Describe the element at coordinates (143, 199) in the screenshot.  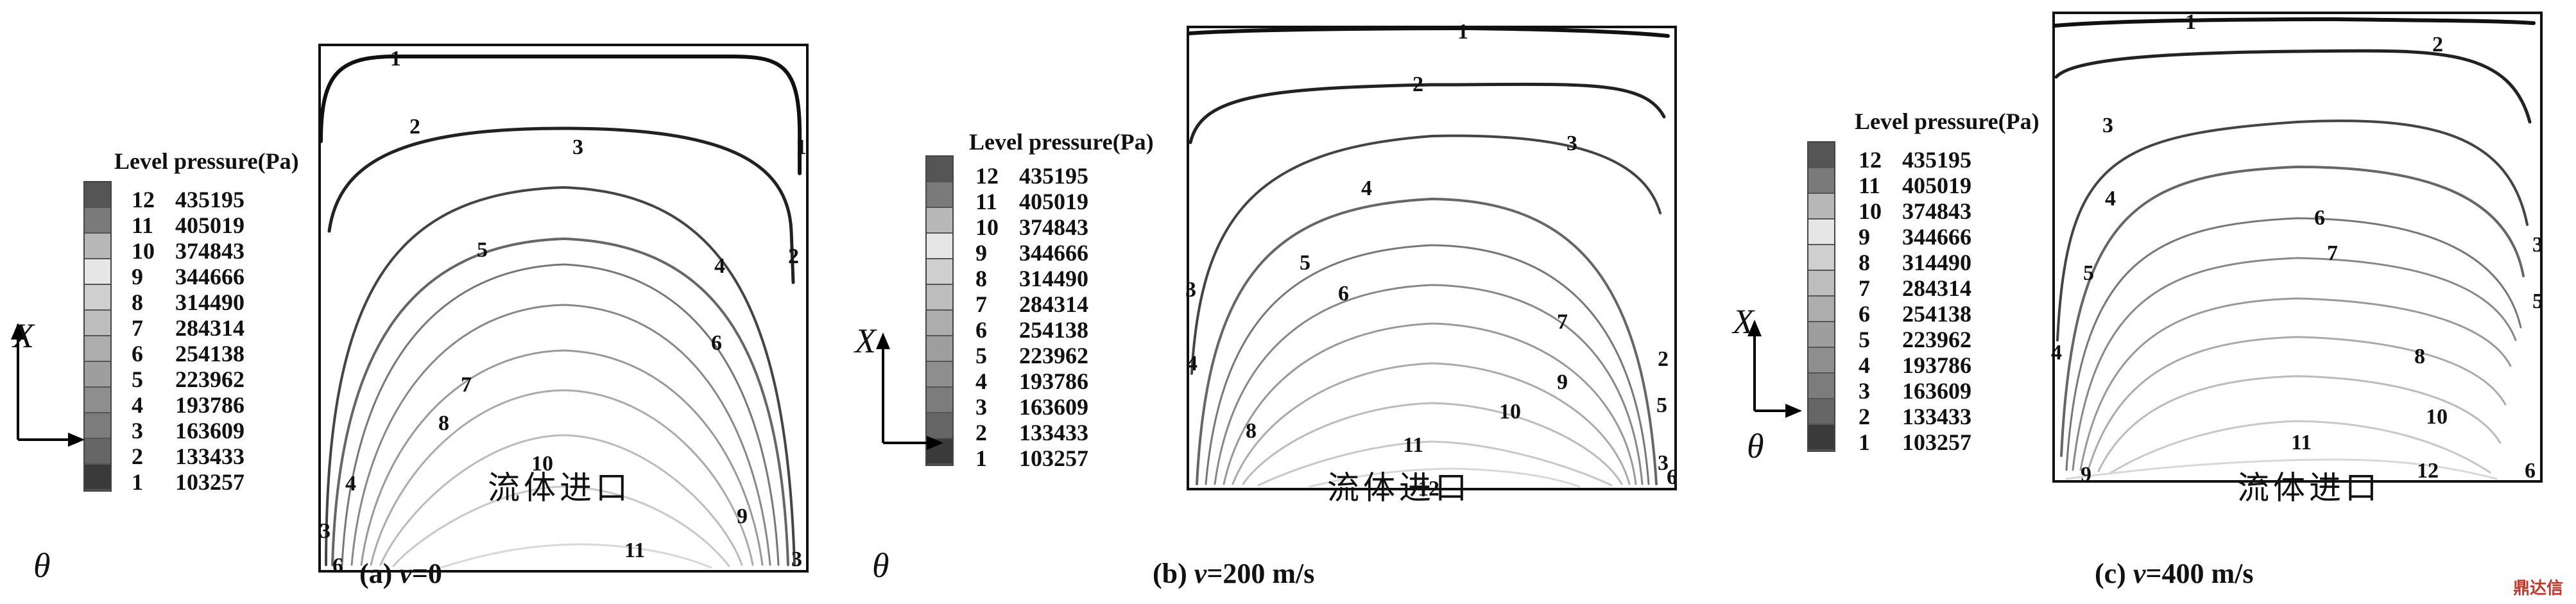
I see `legend-level: 12` at that location.